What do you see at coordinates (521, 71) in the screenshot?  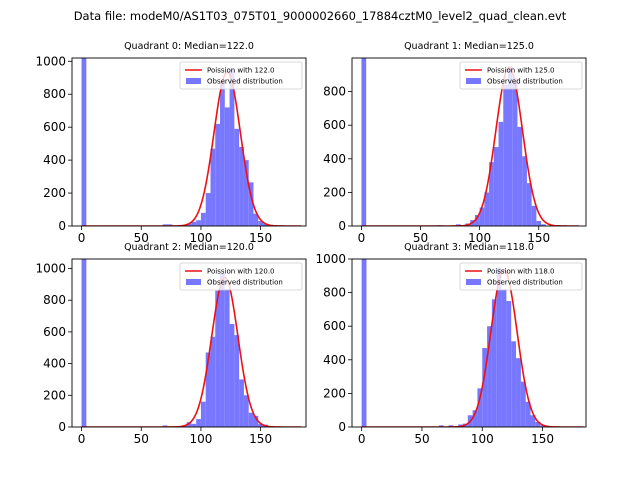 I see `legend-fit-label: Poission with 125.0` at bounding box center [521, 71].